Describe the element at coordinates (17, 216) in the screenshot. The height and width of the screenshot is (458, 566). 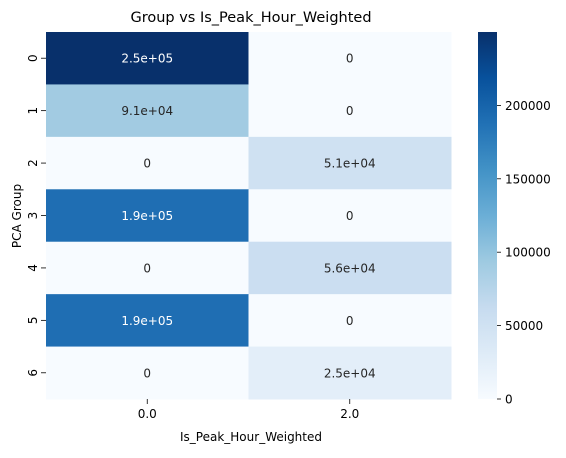
I see `y-axis-label: PCA Group` at that location.